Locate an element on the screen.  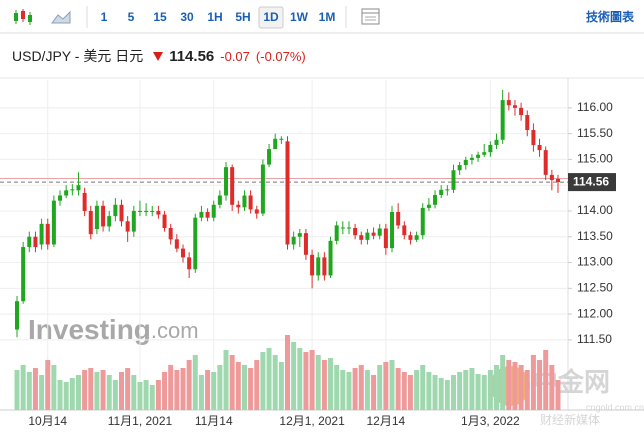
area-icon is located at coordinates (61, 17).